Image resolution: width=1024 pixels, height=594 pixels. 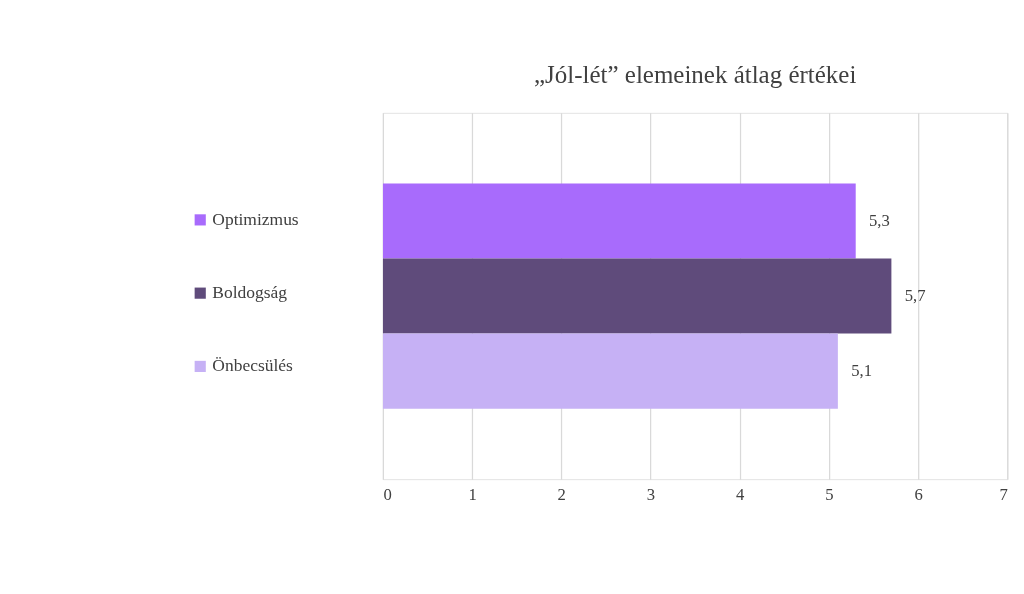 What do you see at coordinates (879, 220) in the screenshot?
I see `data-label: 5,3` at bounding box center [879, 220].